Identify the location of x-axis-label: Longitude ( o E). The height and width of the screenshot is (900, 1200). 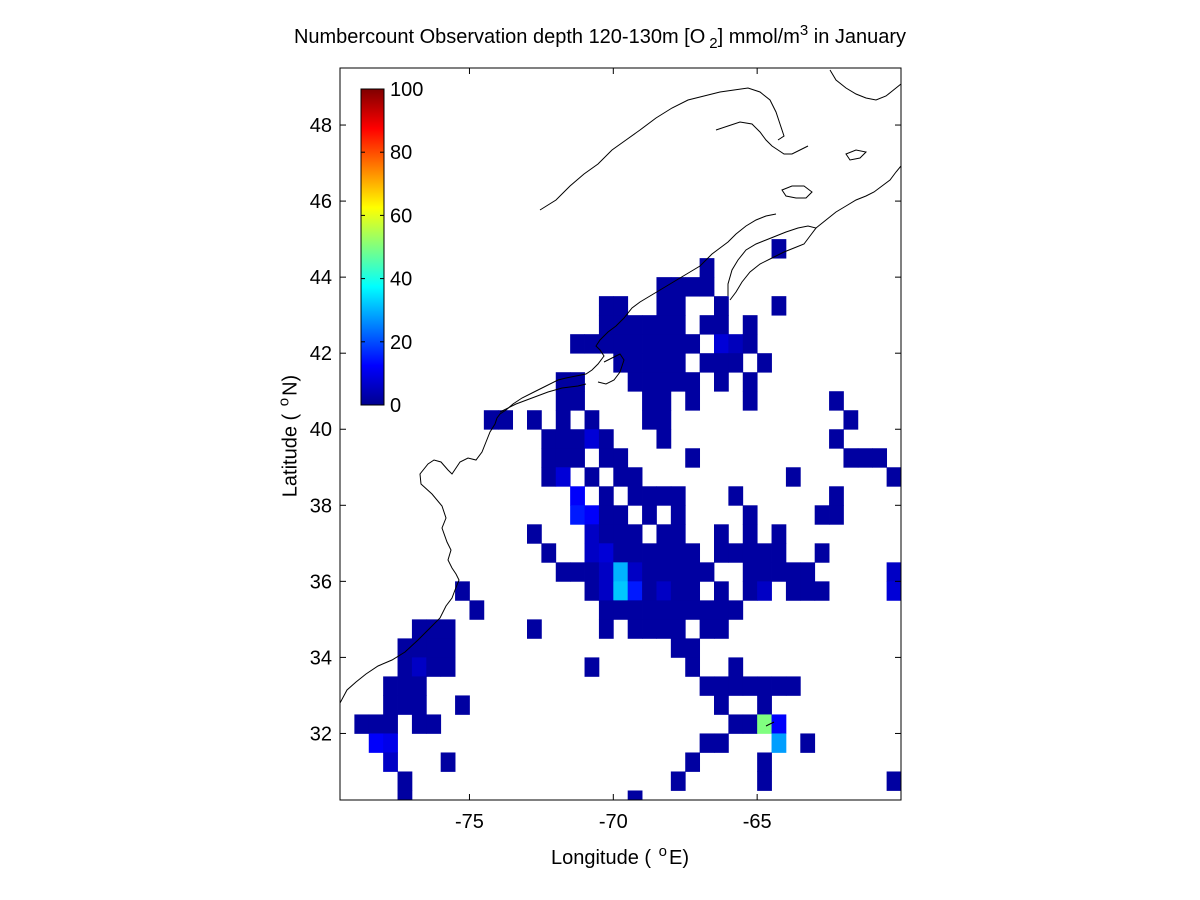
(600, 856).